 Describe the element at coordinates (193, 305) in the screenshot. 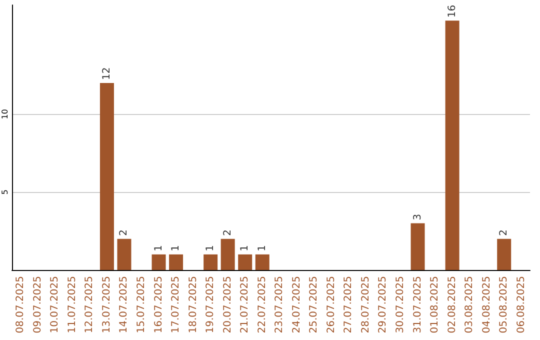

I see `x-tick-label: 18.07.2025` at that location.